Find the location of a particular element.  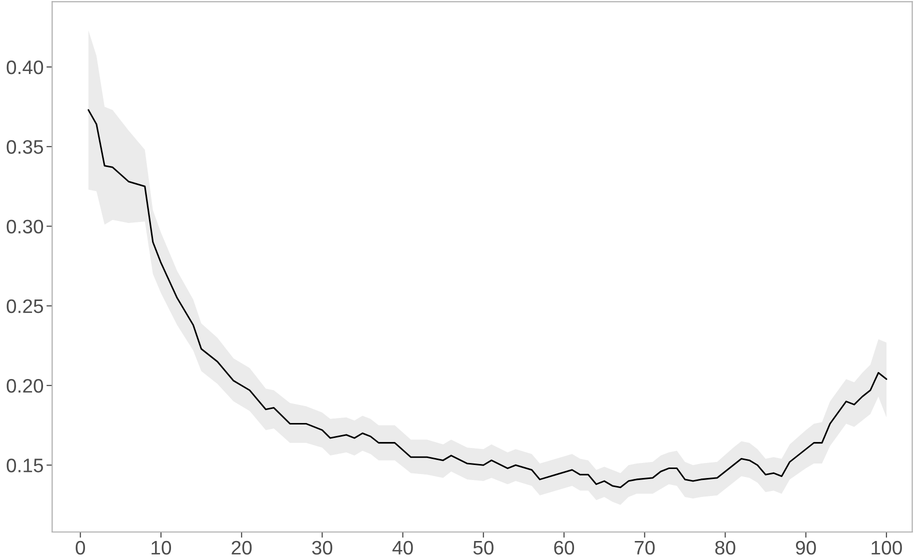

y-tick-label: 0.25 is located at coordinates (25, 306).